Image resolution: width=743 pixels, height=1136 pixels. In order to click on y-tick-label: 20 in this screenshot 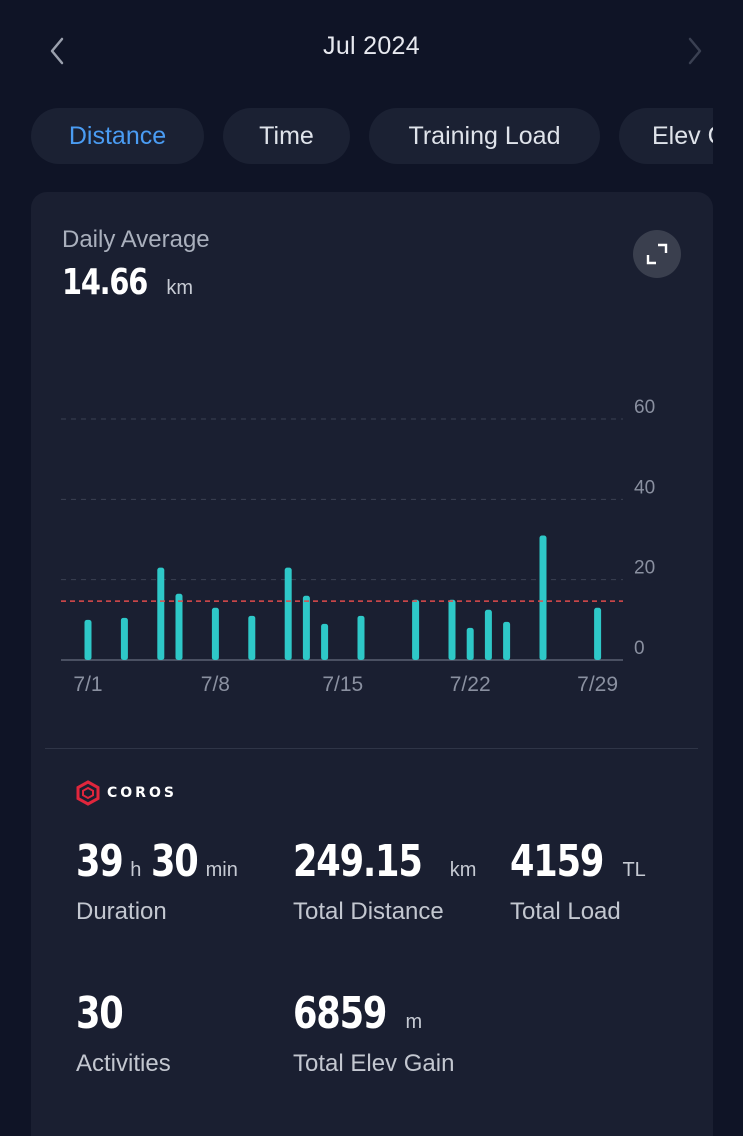, I will do `click(644, 568)`.